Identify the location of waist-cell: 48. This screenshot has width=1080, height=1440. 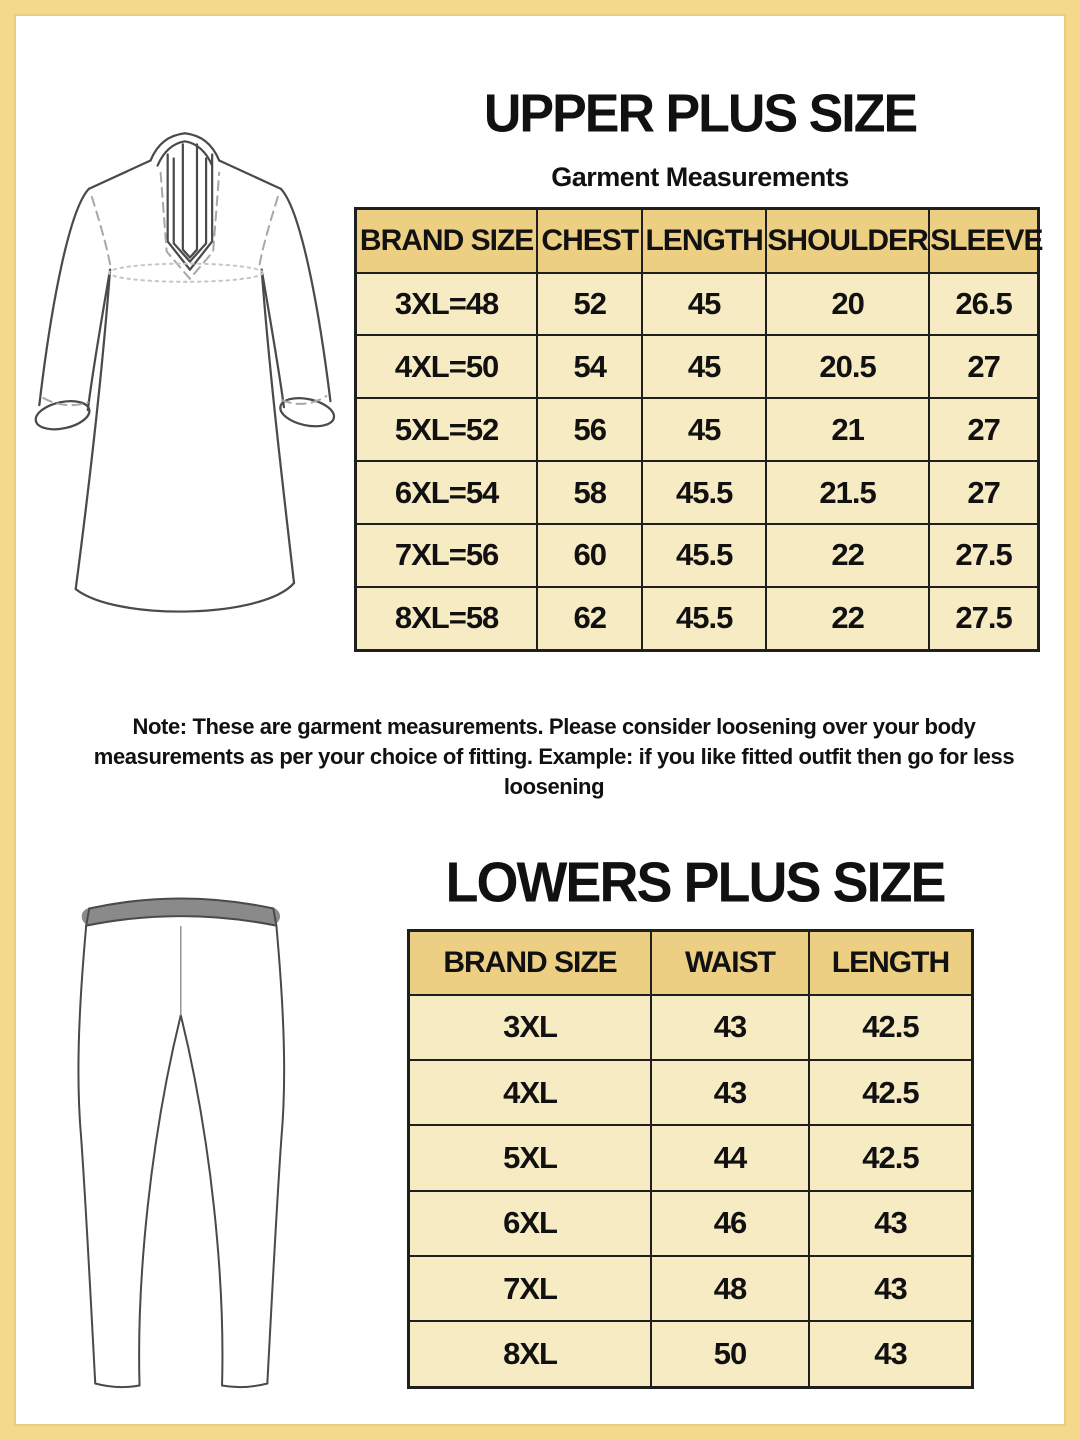
(730, 1288).